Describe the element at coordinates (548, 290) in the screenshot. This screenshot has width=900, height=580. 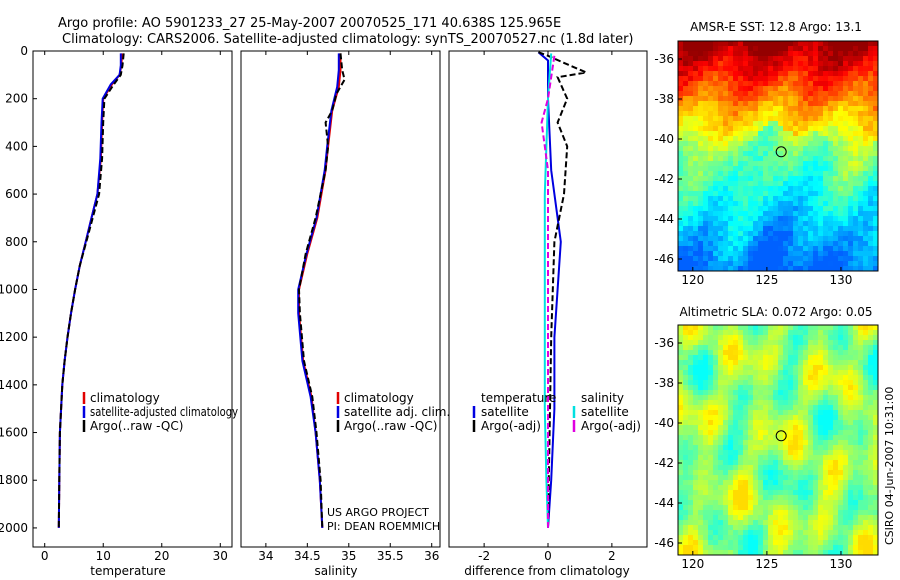
I see `series-line` at that location.